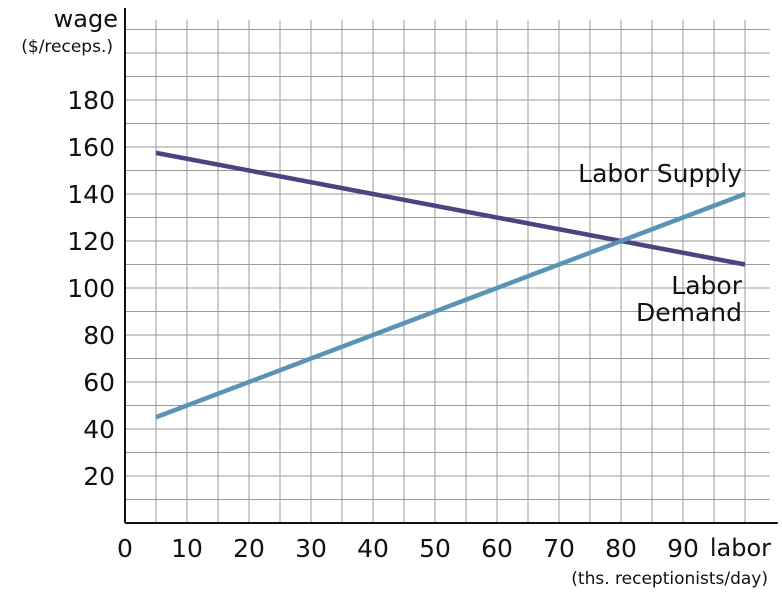 Image resolution: width=782 pixels, height=599 pixels. What do you see at coordinates (91, 241) in the screenshot?
I see `y-tick-label: 120` at bounding box center [91, 241].